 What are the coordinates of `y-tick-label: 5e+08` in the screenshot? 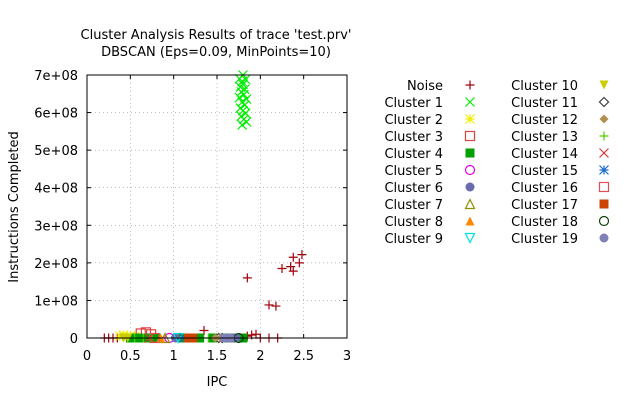 It's located at (56, 151).